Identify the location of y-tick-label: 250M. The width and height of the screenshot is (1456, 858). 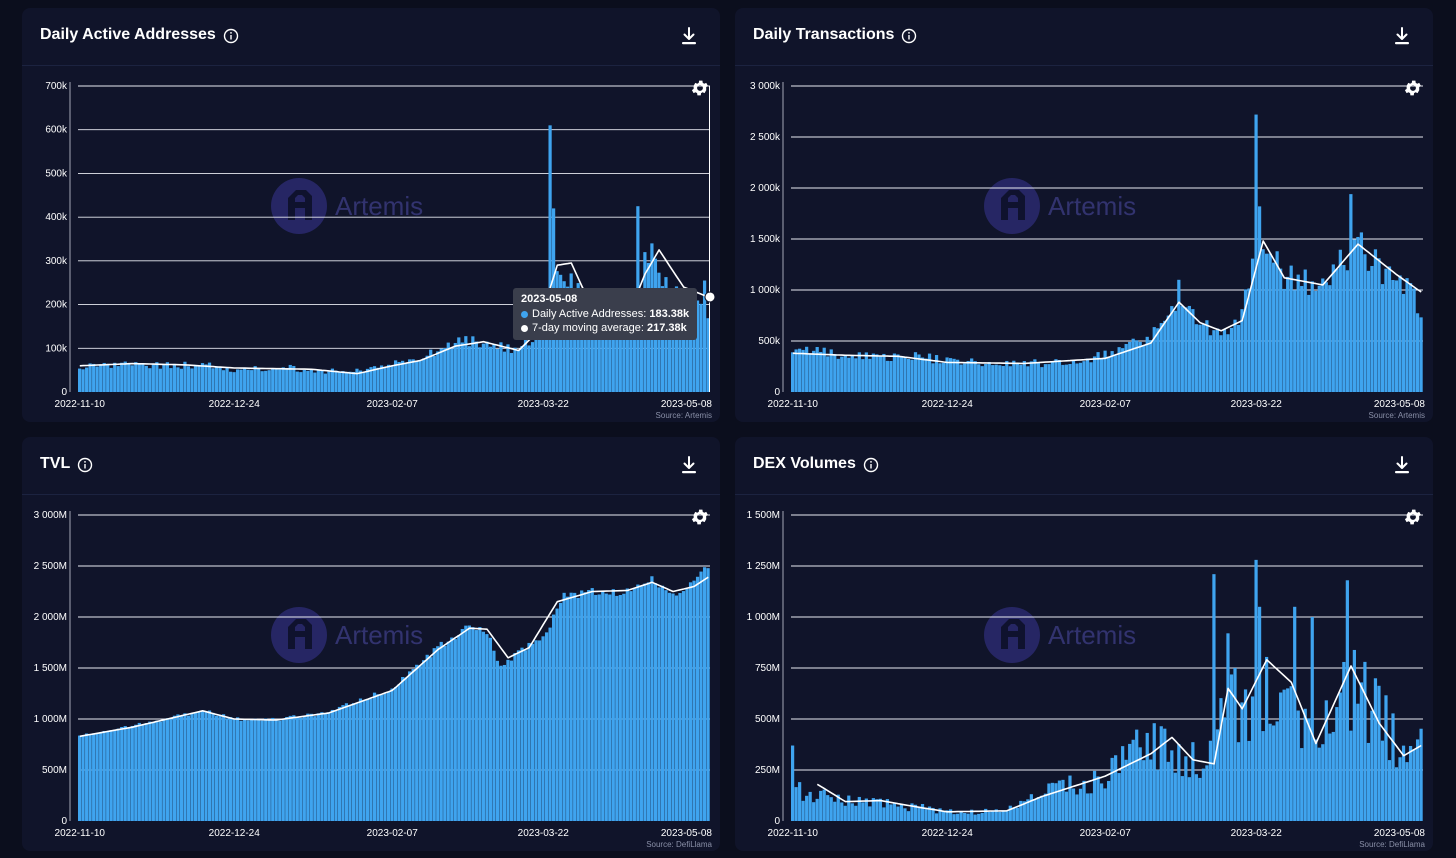
(767, 770).